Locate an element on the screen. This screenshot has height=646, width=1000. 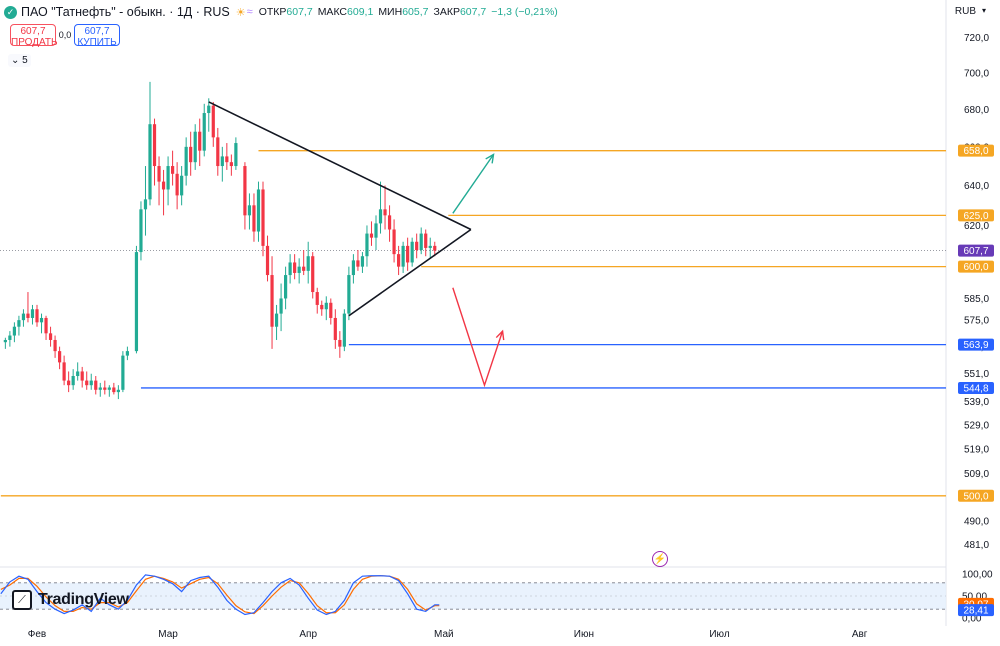
symbol-title: ПАО "Татнефть" - обыкн. · 1Д · RUS is located at coordinates (125, 12).